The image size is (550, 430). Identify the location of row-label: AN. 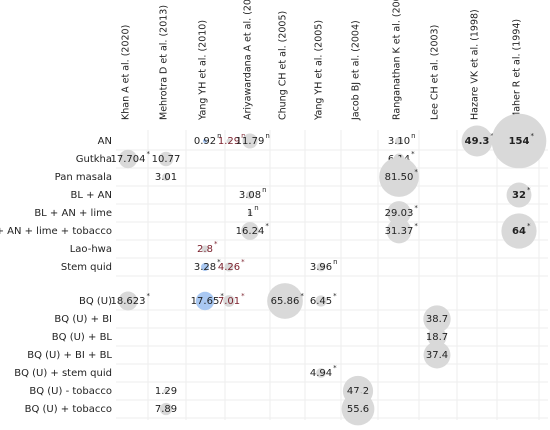
(105, 141).